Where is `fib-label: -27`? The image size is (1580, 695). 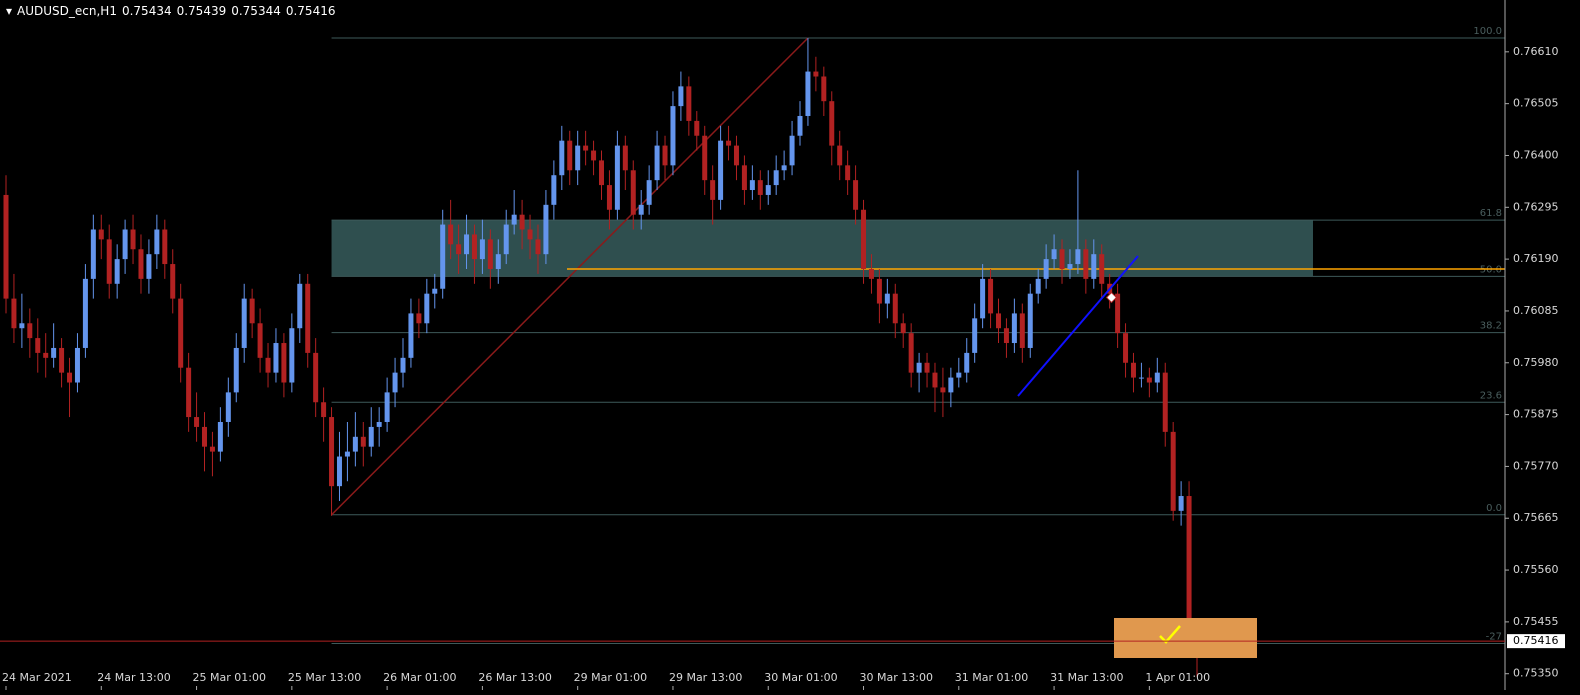
fib-label: -27 is located at coordinates (1494, 637).